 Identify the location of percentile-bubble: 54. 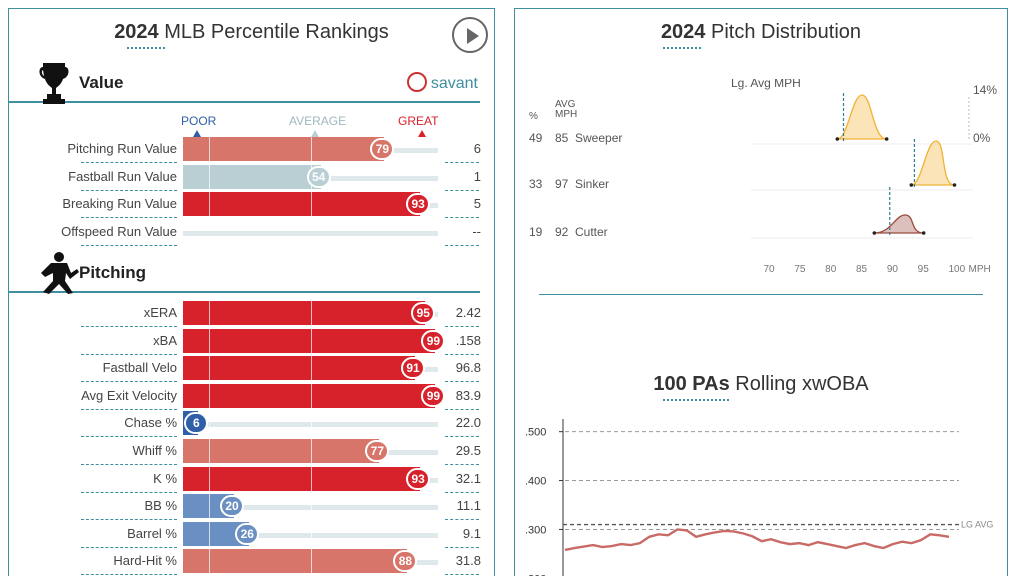
(318, 176).